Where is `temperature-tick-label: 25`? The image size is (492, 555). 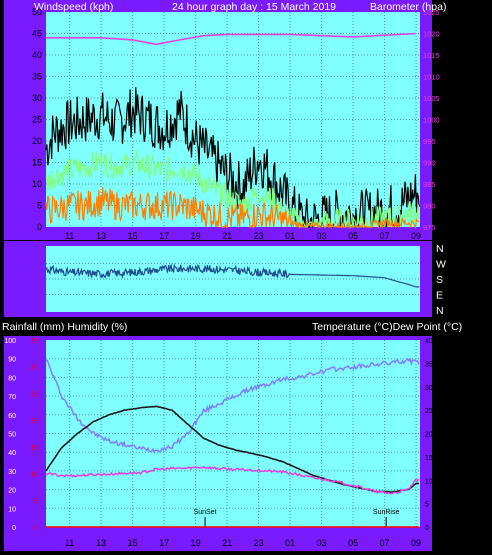 temperature-tick-label: 25 is located at coordinates (429, 411).